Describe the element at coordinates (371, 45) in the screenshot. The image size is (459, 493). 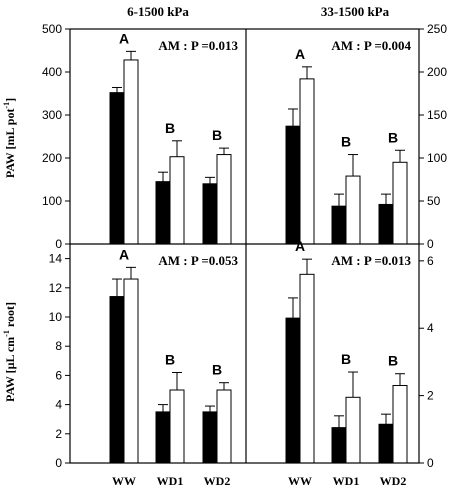
I see `annotation-am-p: AM : P =0.004` at that location.